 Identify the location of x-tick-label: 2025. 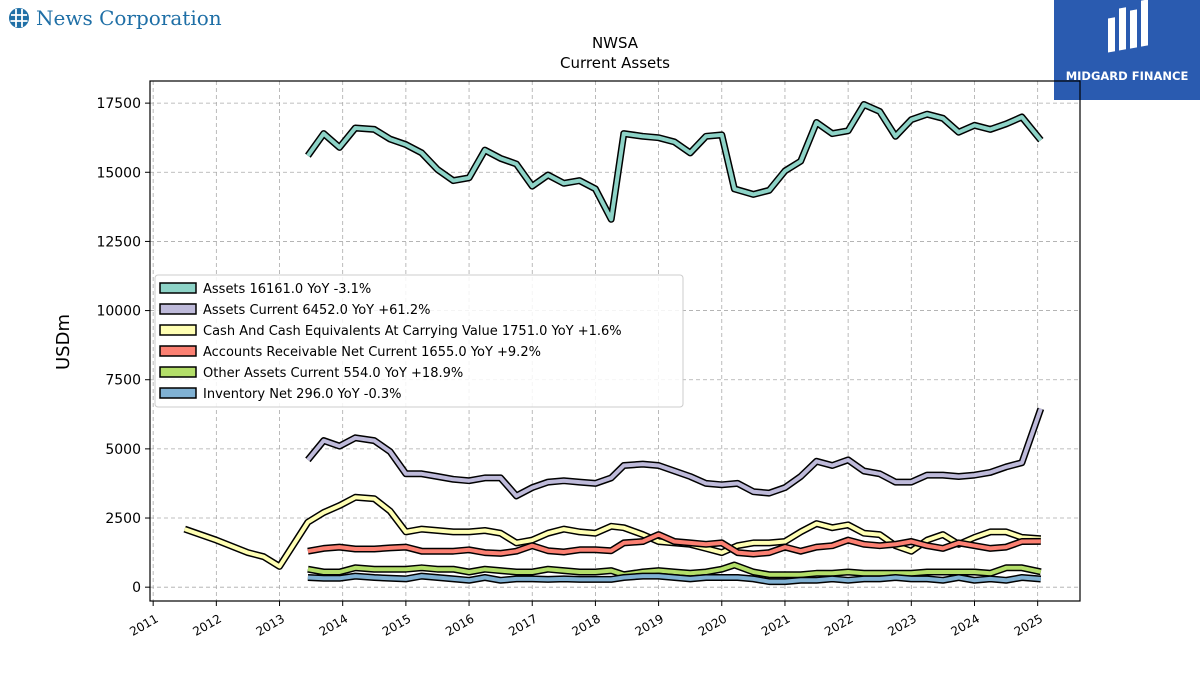
(1028, 624).